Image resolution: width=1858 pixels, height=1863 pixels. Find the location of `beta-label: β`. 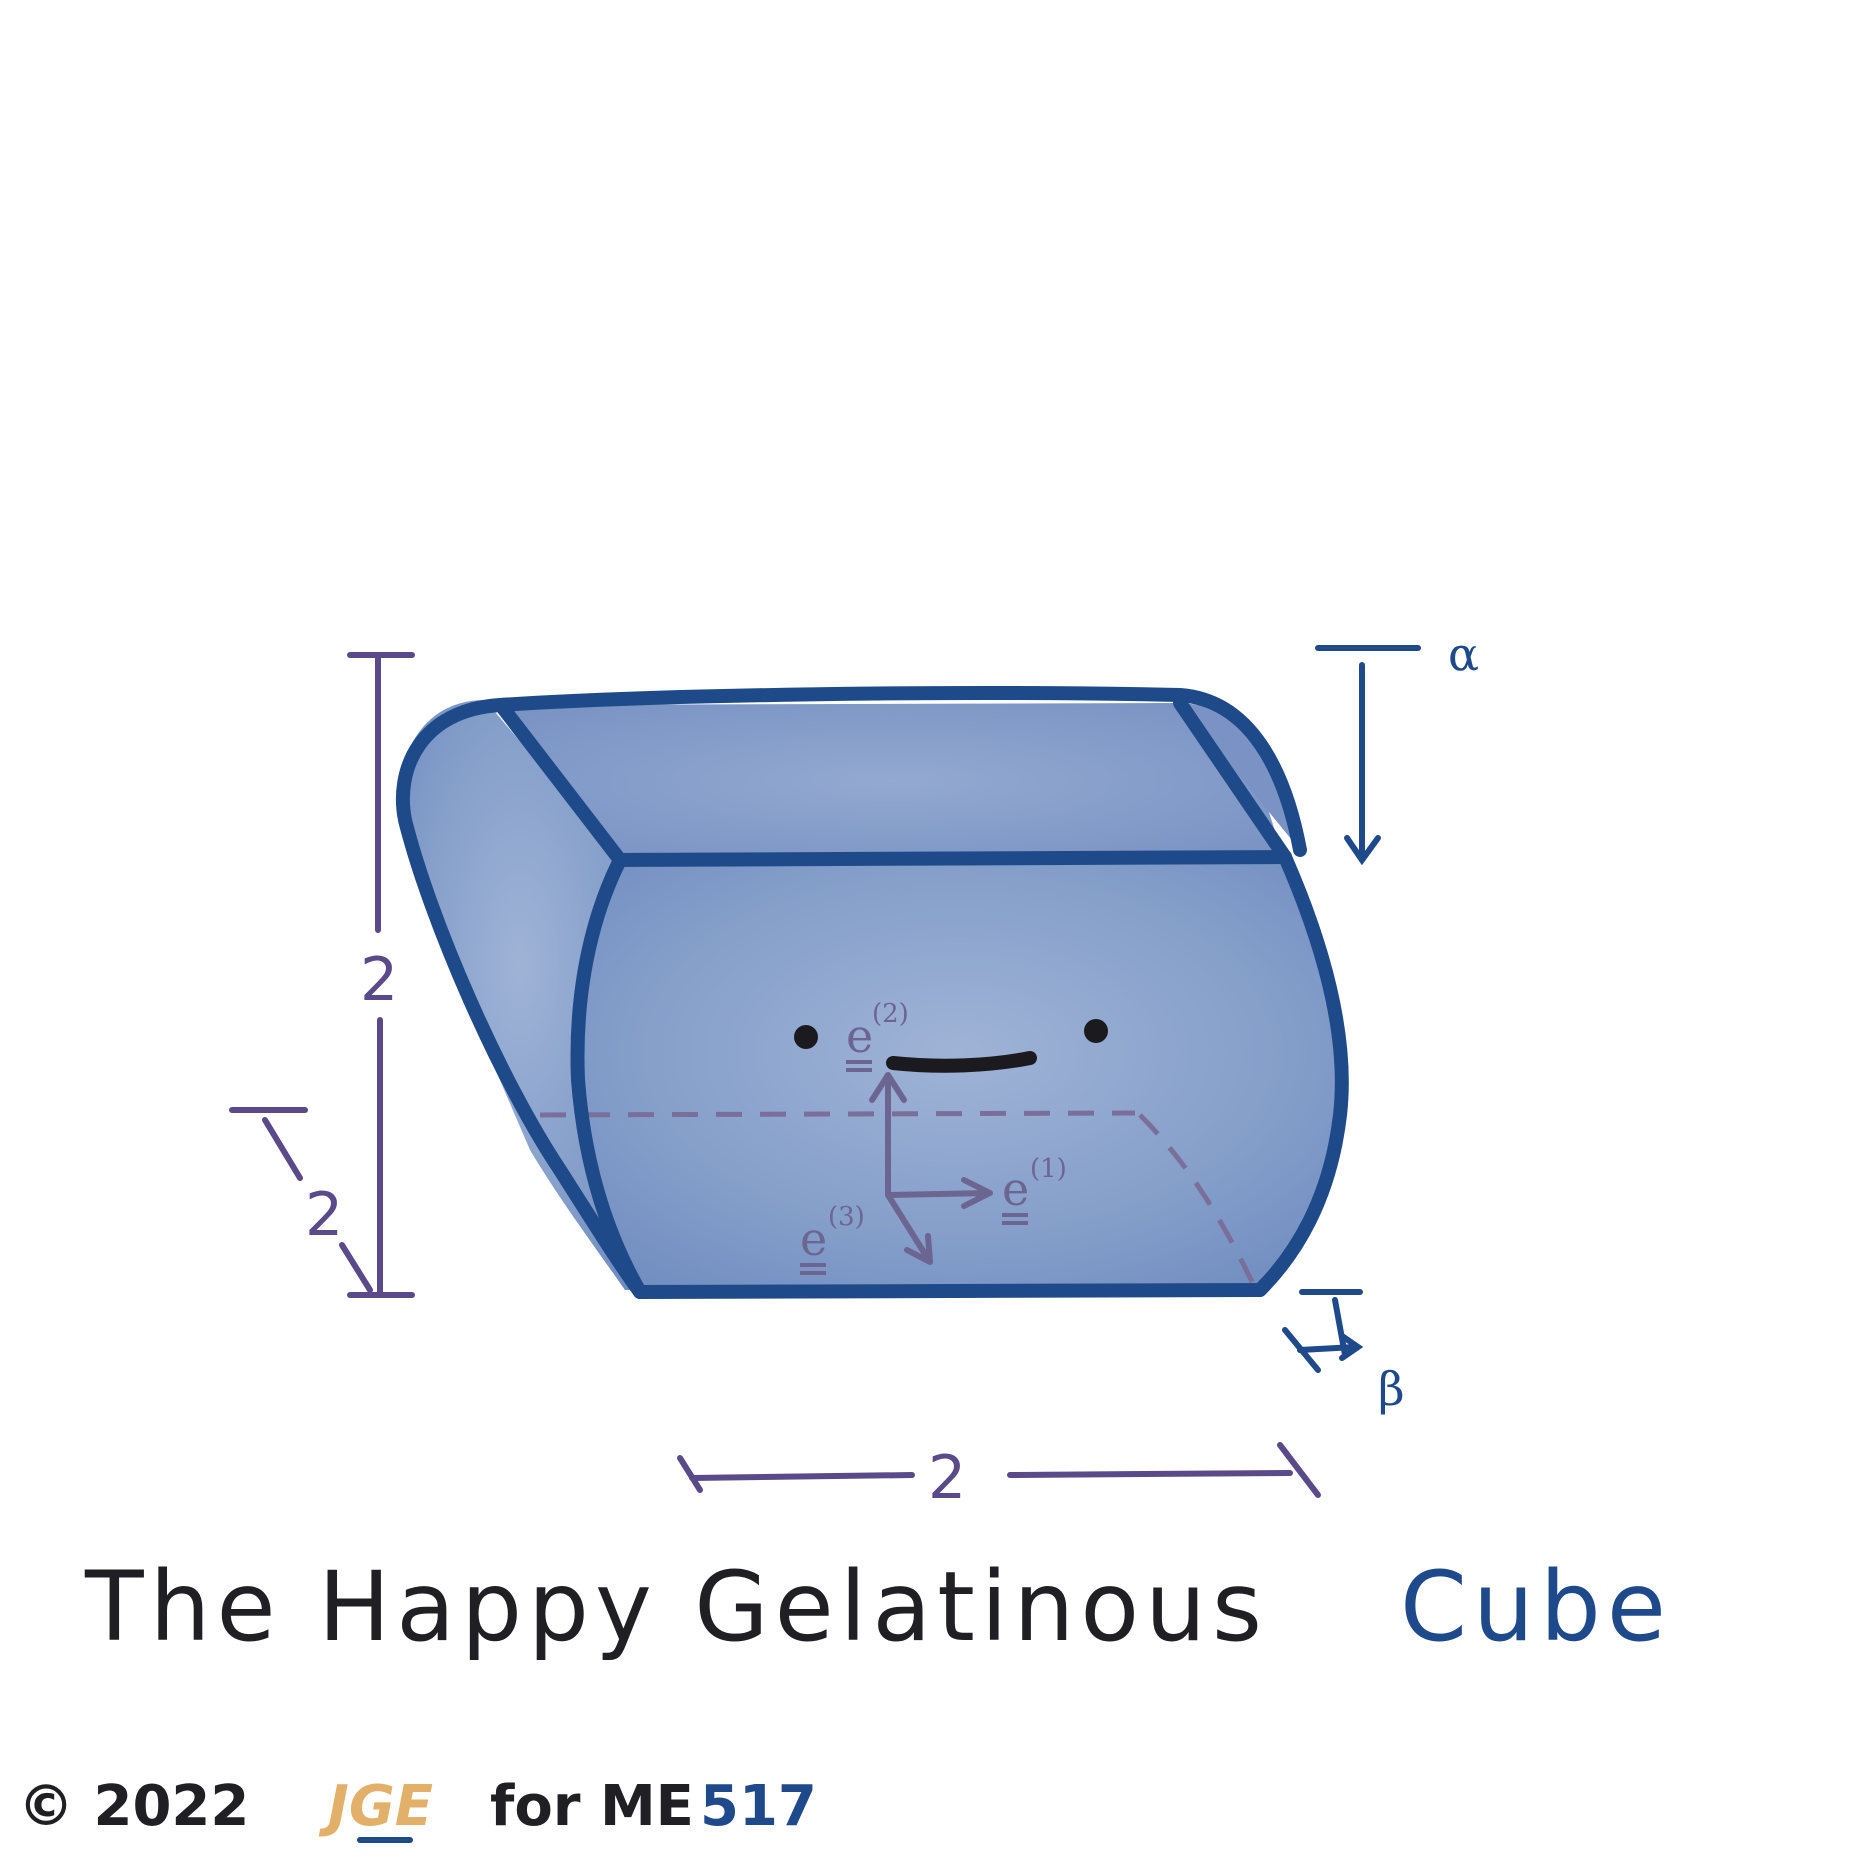

beta-label: β is located at coordinates (1391, 1389).